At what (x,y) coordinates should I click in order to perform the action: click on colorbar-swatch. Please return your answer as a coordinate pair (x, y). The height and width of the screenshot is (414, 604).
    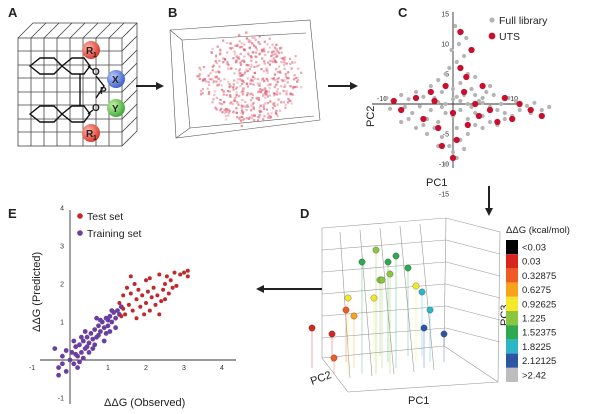
    Looking at the image, I should click on (512, 346).